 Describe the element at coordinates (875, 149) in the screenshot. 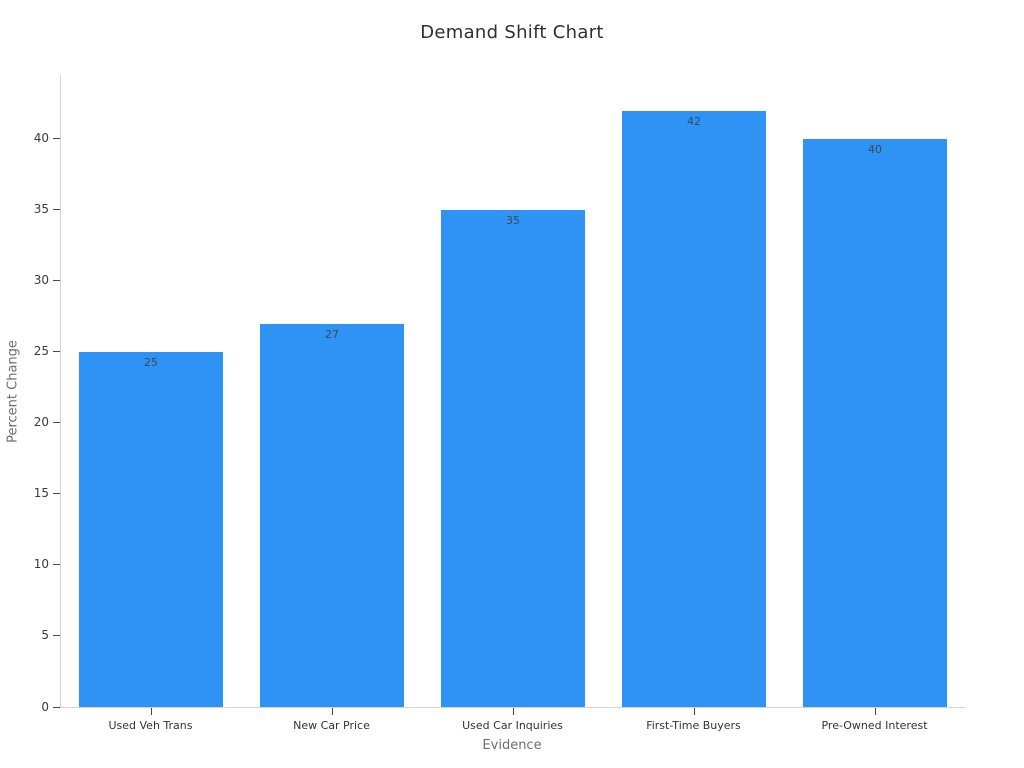

I see `bar-value-label: 40` at that location.